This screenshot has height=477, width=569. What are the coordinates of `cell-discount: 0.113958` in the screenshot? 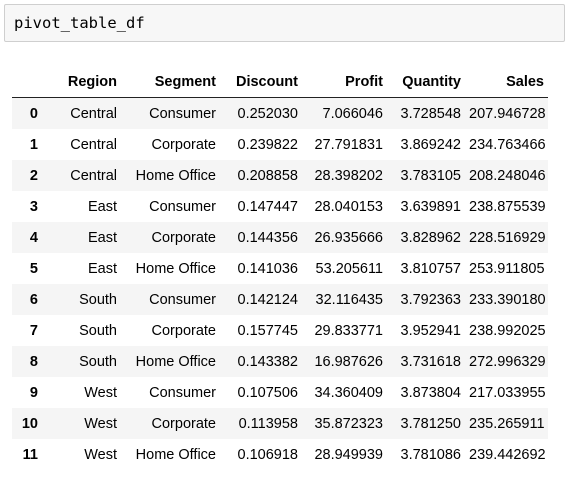 It's located at (268, 423).